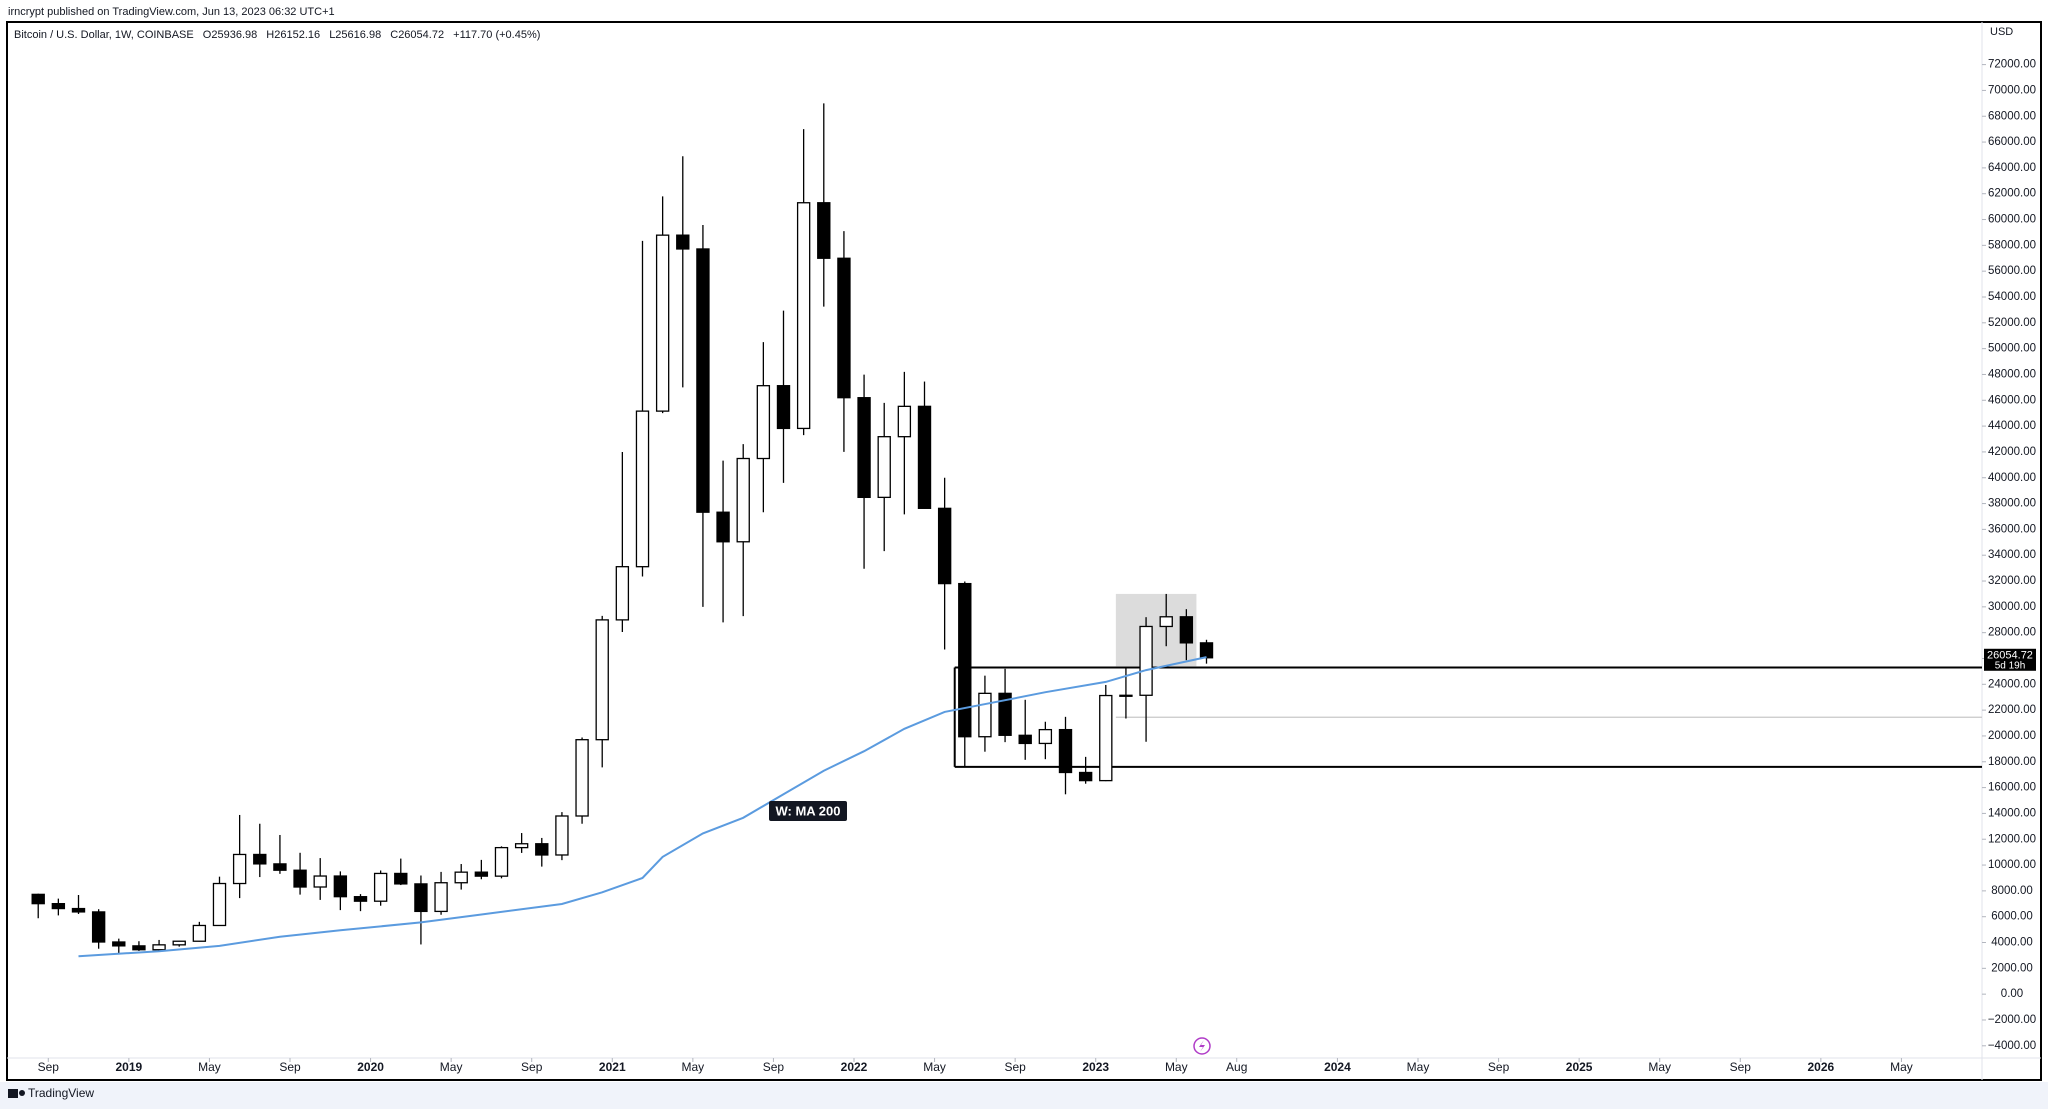 The height and width of the screenshot is (1114, 2048). What do you see at coordinates (1236, 1067) in the screenshot?
I see `x-tick-label: Aug` at bounding box center [1236, 1067].